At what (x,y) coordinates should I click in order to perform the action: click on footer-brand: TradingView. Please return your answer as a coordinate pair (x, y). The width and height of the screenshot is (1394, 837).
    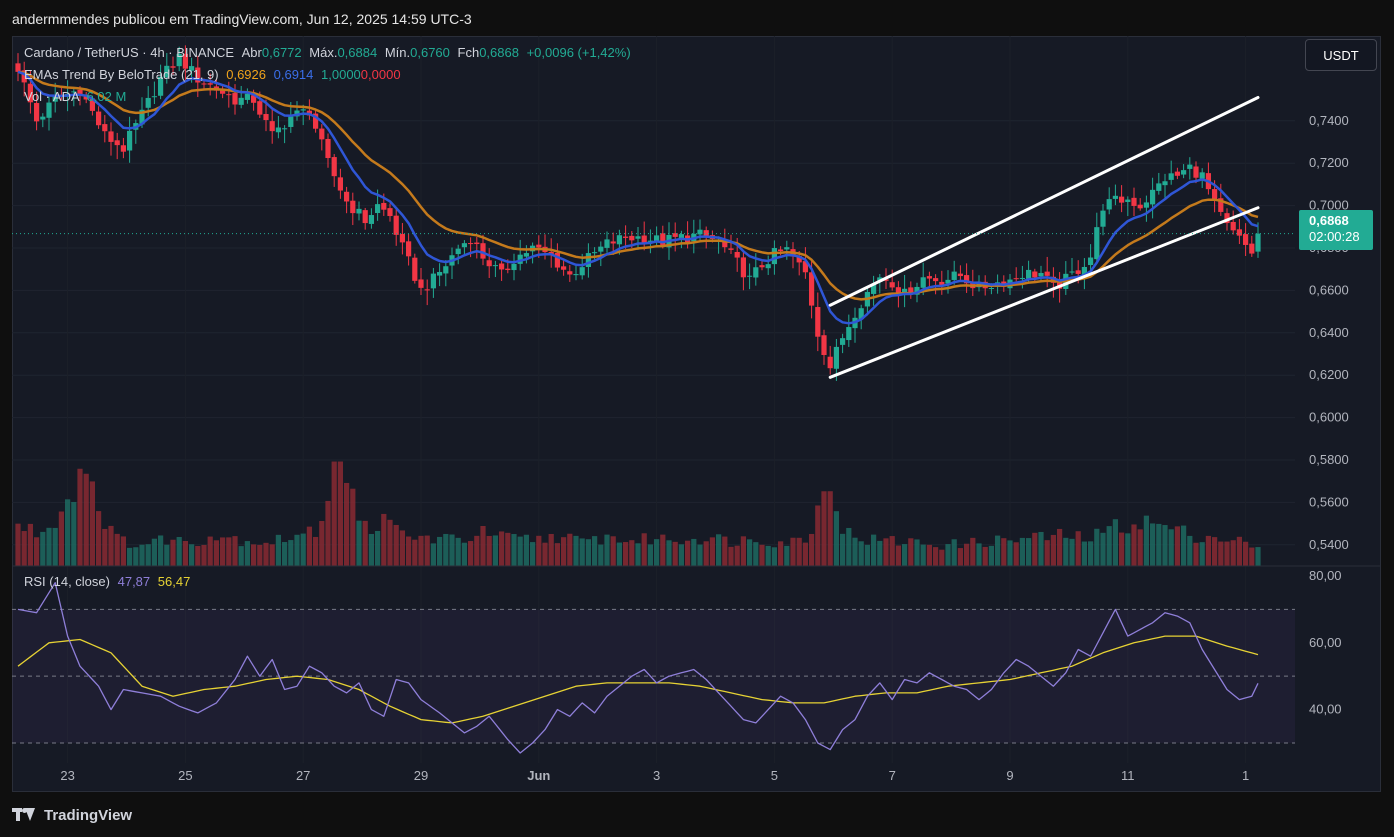
    Looking at the image, I should click on (72, 815).